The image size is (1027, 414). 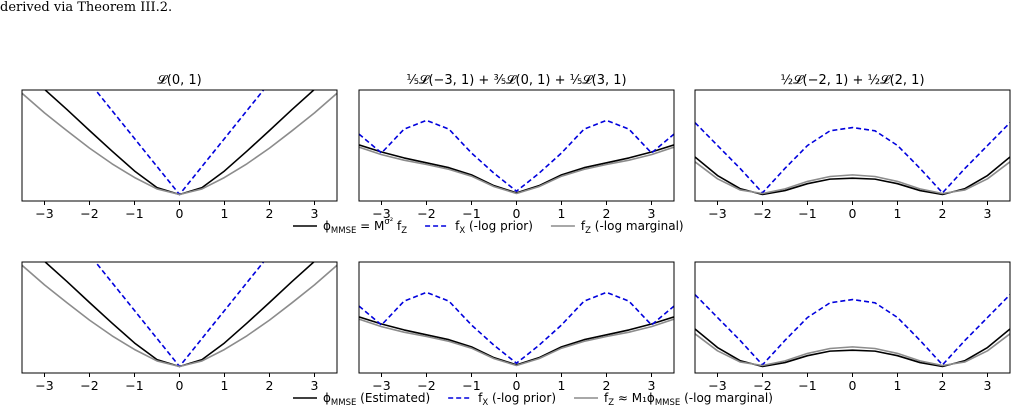 What do you see at coordinates (376, 399) in the screenshot?
I see `legend-label: ϕMMSE (Estimated)` at bounding box center [376, 399].